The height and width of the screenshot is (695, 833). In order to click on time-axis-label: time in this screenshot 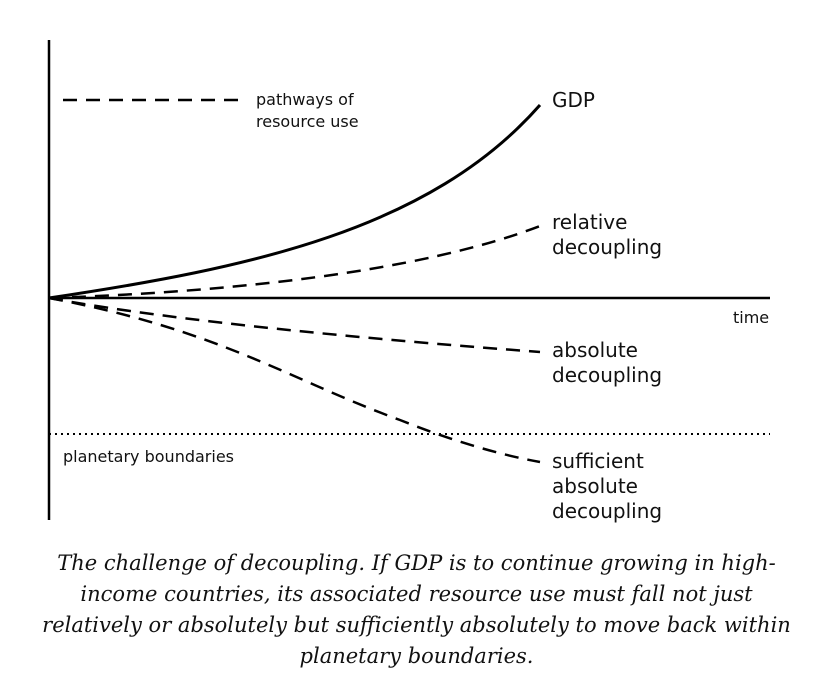, I will do `click(751, 317)`.